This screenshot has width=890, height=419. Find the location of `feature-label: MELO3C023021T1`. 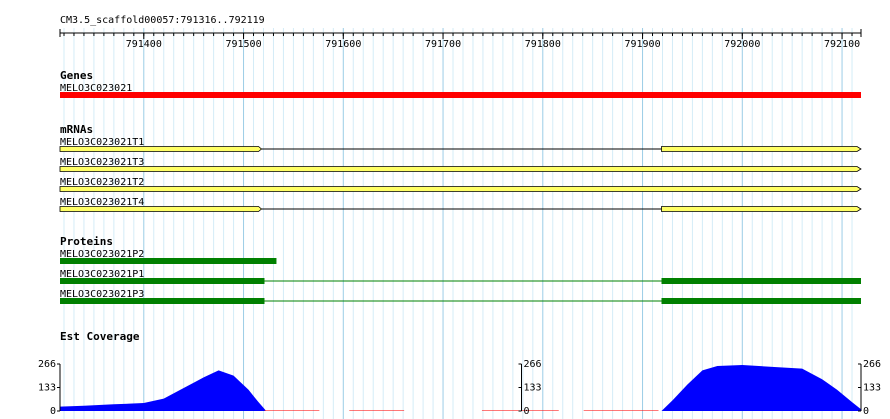

feature-label: MELO3C023021T1 is located at coordinates (102, 142).